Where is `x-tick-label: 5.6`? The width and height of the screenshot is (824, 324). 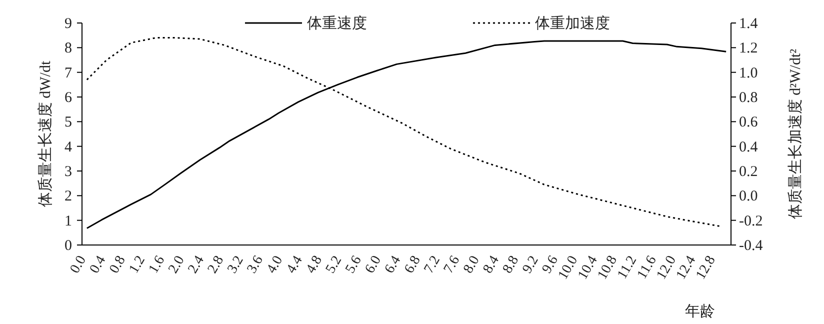
x-tick-label: 5.6 is located at coordinates (354, 265).